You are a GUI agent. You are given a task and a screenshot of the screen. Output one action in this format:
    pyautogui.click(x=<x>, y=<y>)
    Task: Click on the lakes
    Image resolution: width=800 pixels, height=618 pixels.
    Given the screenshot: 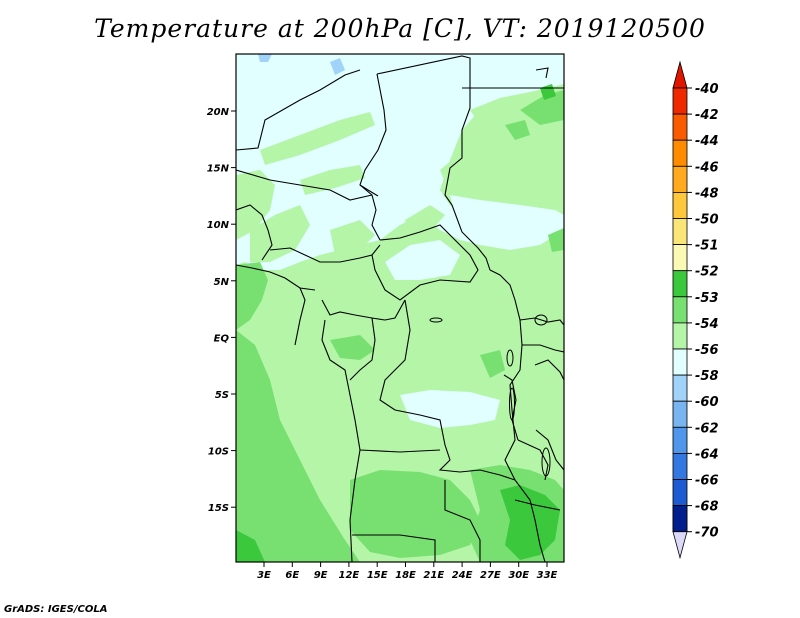 What is the action you would take?
    pyautogui.click(x=490, y=395)
    